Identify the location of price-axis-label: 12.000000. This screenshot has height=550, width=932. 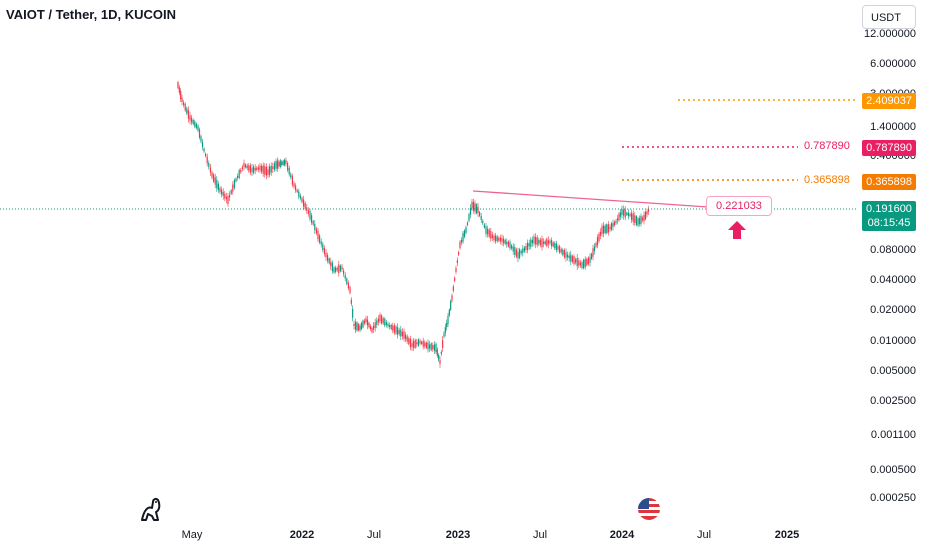
(890, 34).